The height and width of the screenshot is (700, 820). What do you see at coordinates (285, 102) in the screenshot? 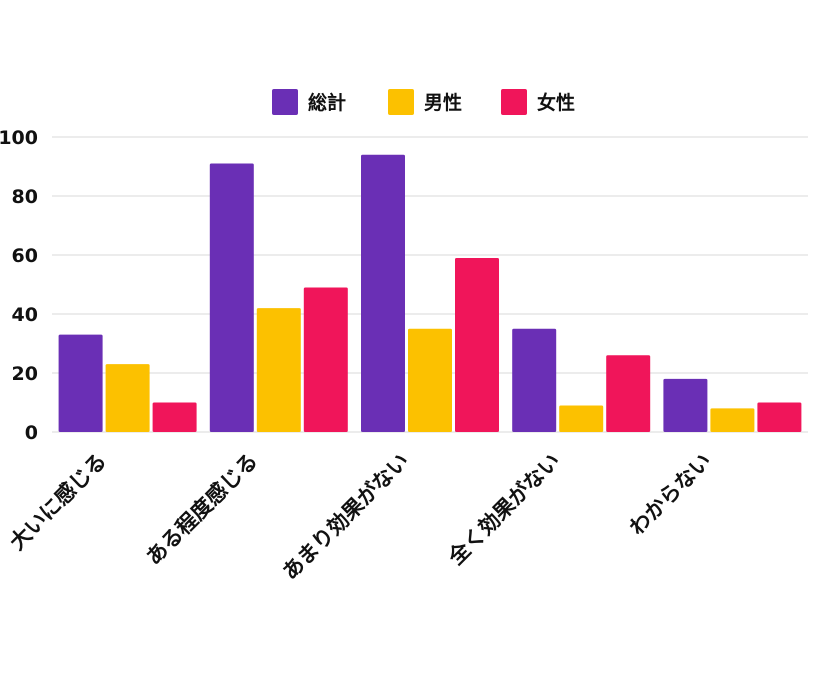
I see `legend-swatch-総計` at bounding box center [285, 102].